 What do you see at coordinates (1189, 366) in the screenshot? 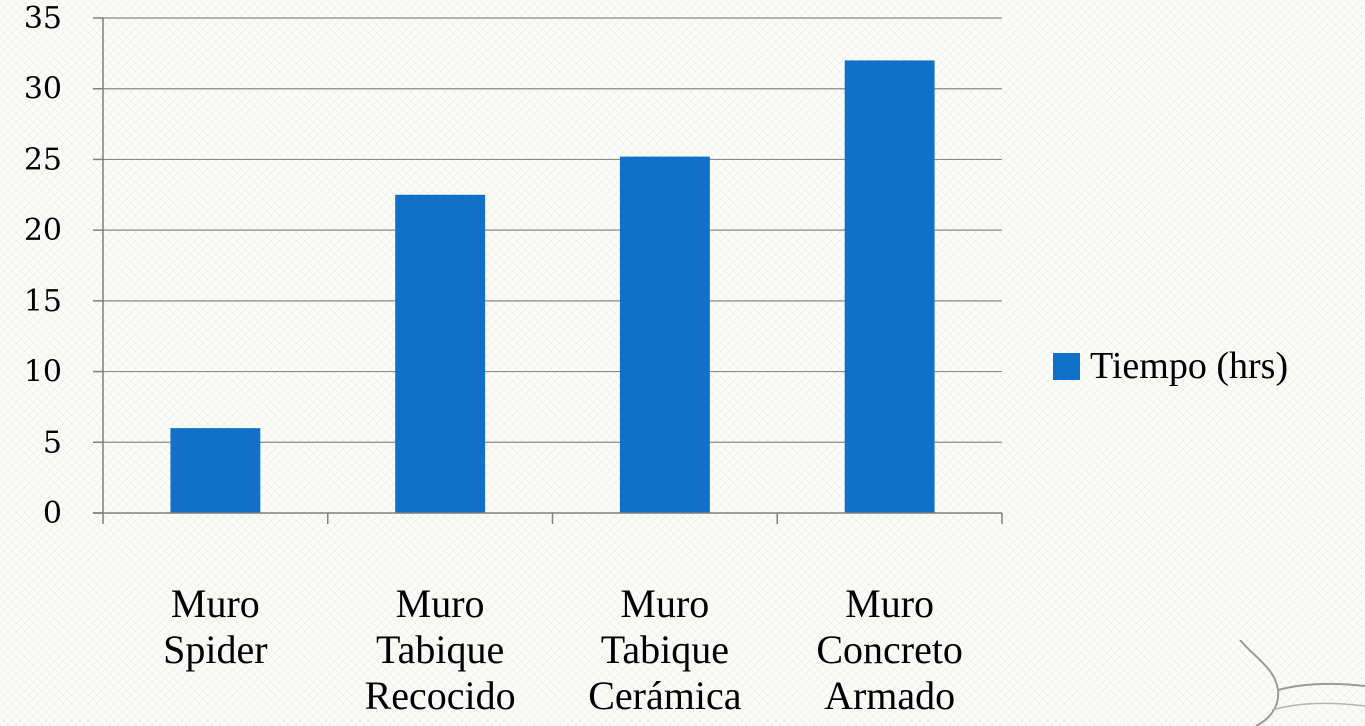
I see `legend-label: Tiempo (hrs)` at bounding box center [1189, 366].